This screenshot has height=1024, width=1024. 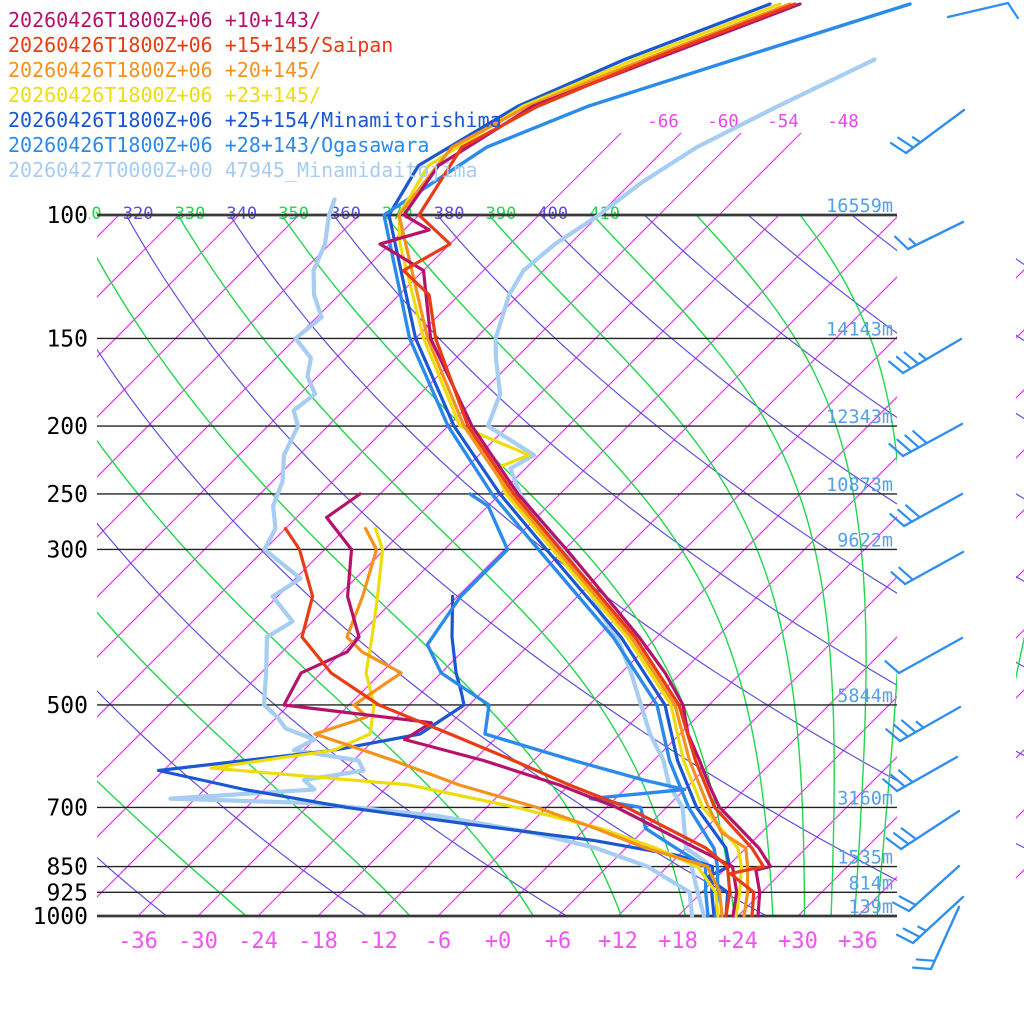 I want to click on legend-line: 20260426T1800Z+06 +10+143/, so click(x=164, y=20).